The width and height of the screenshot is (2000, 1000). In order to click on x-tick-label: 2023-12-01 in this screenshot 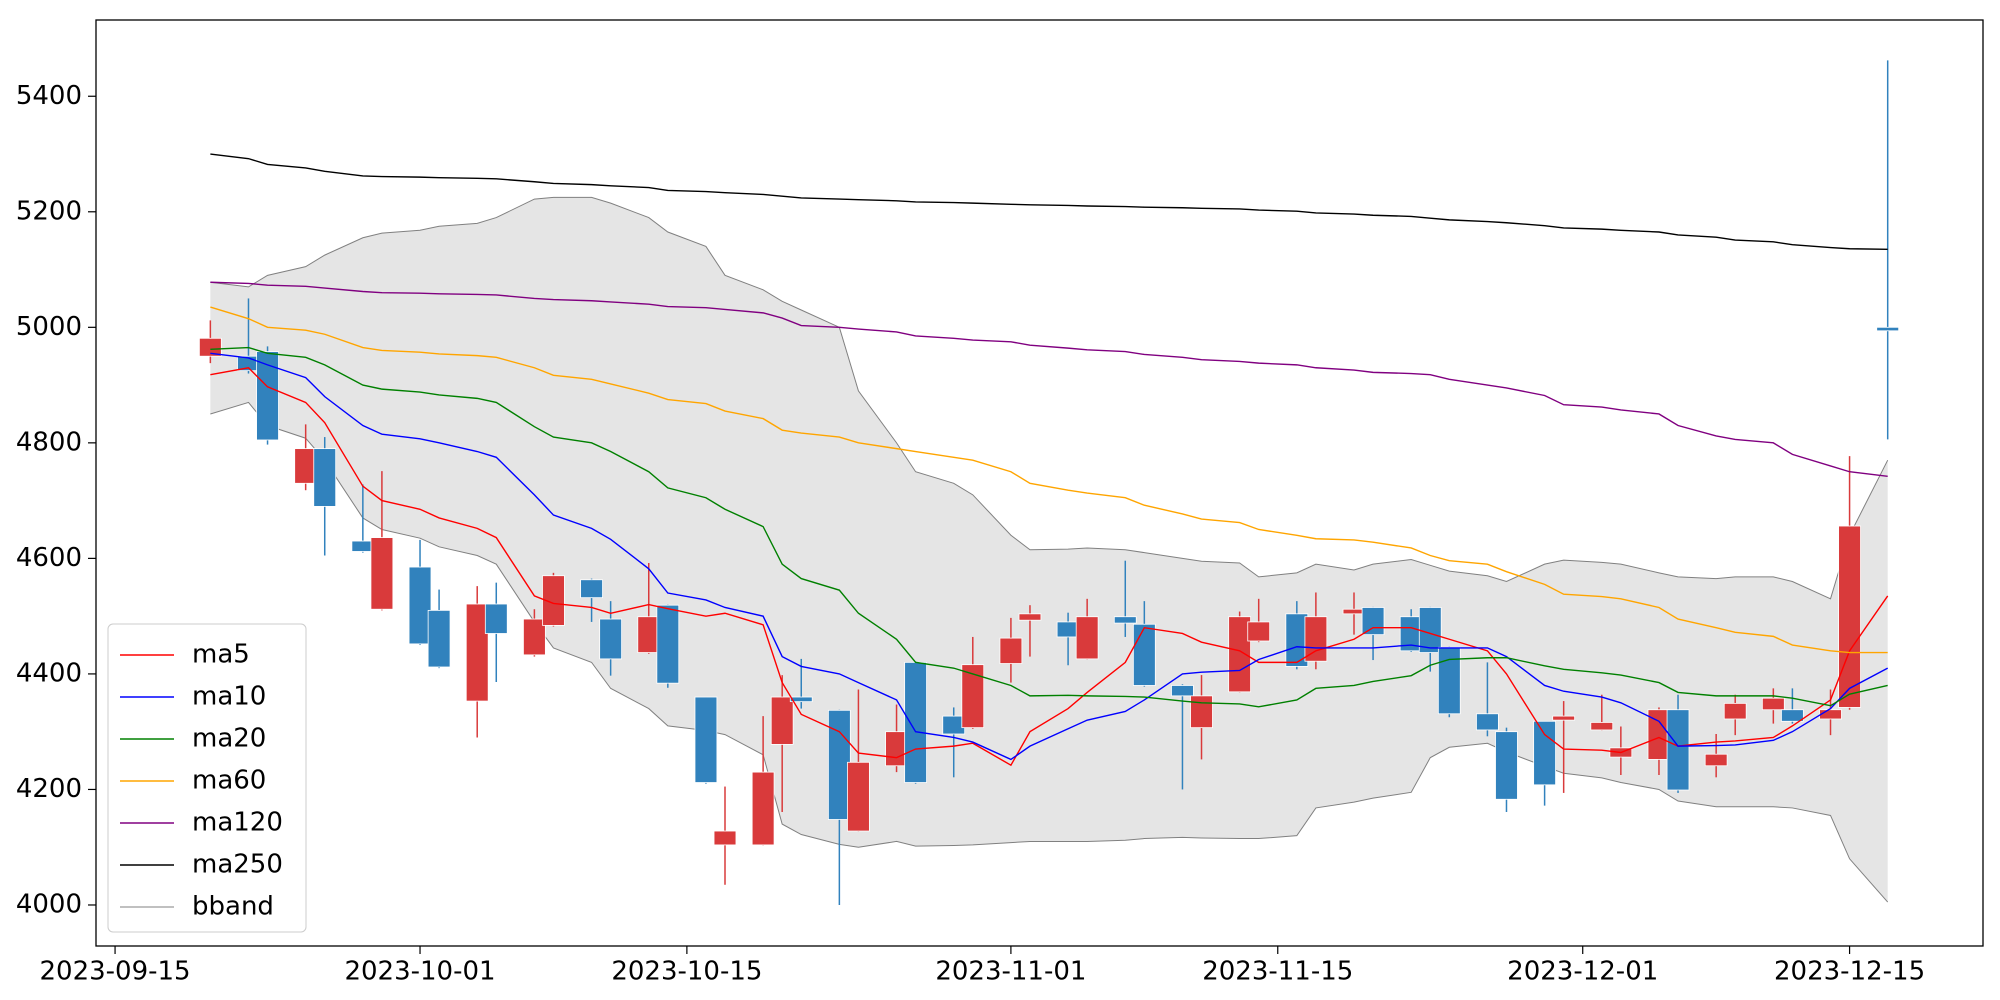, I will do `click(1582, 972)`.